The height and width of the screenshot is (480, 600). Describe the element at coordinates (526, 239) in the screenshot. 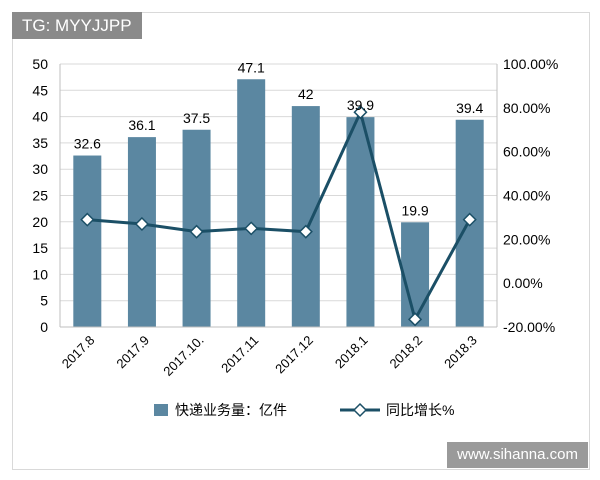

I see `y-right-tick-label: 20.00%` at that location.